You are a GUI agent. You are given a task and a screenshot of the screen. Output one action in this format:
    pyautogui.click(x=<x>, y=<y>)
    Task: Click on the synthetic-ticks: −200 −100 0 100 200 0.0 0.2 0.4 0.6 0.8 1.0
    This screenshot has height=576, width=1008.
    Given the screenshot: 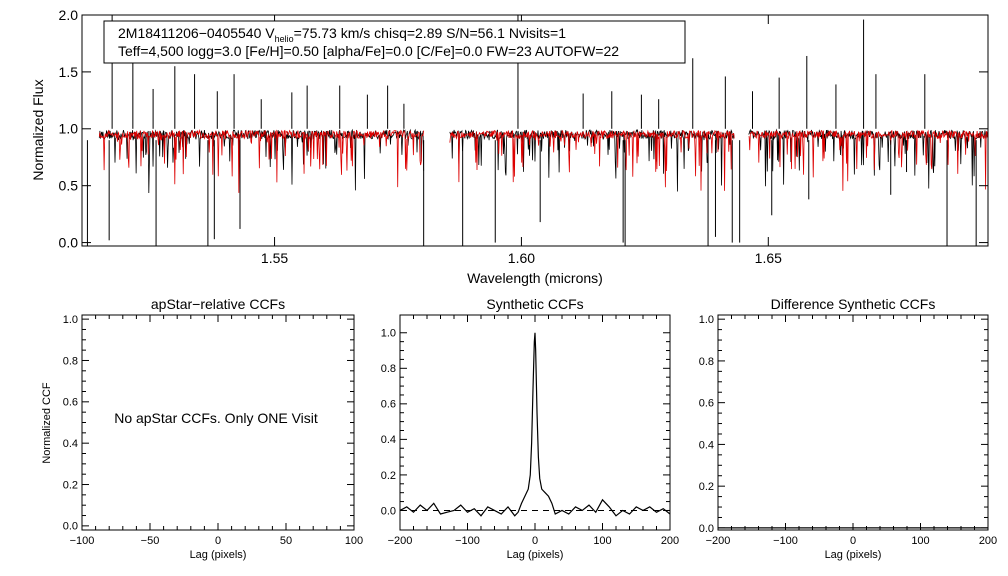 What is the action you would take?
    pyautogui.click(x=530, y=431)
    